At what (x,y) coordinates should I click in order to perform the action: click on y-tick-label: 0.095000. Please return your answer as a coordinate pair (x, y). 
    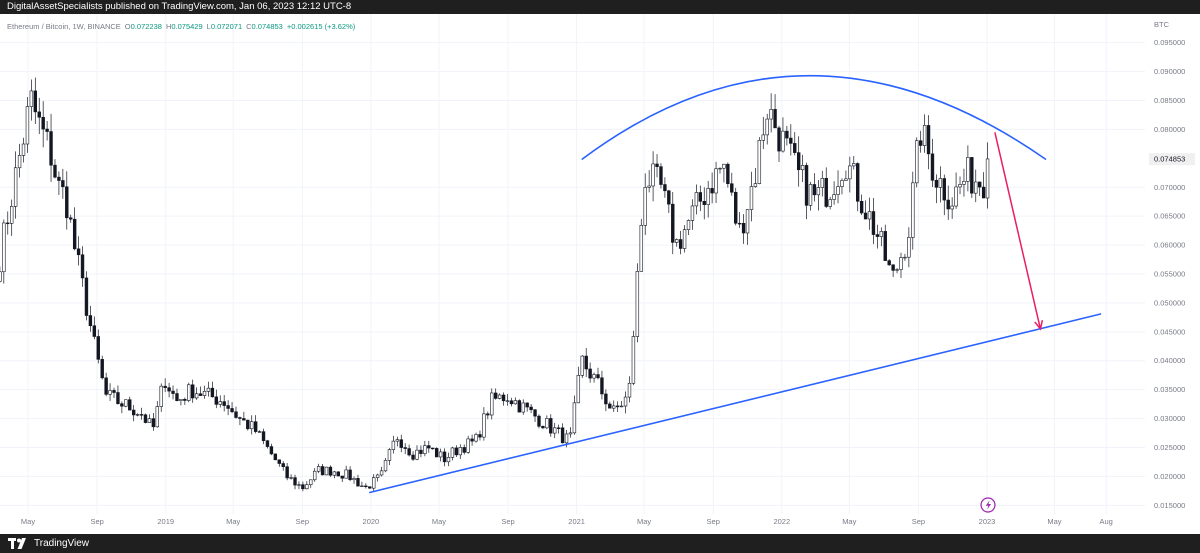
    Looking at the image, I should click on (1169, 42).